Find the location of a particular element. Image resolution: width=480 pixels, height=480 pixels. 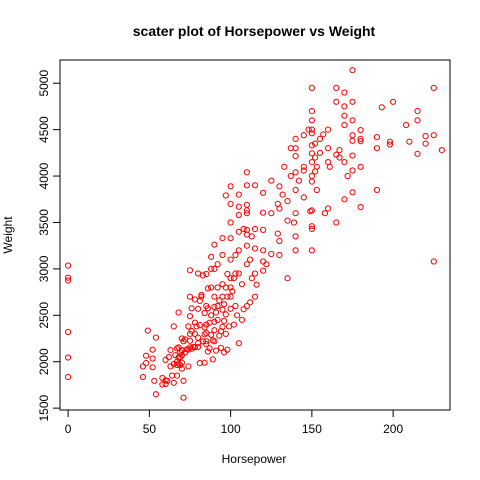

x-tick-label: 100 is located at coordinates (231, 429).